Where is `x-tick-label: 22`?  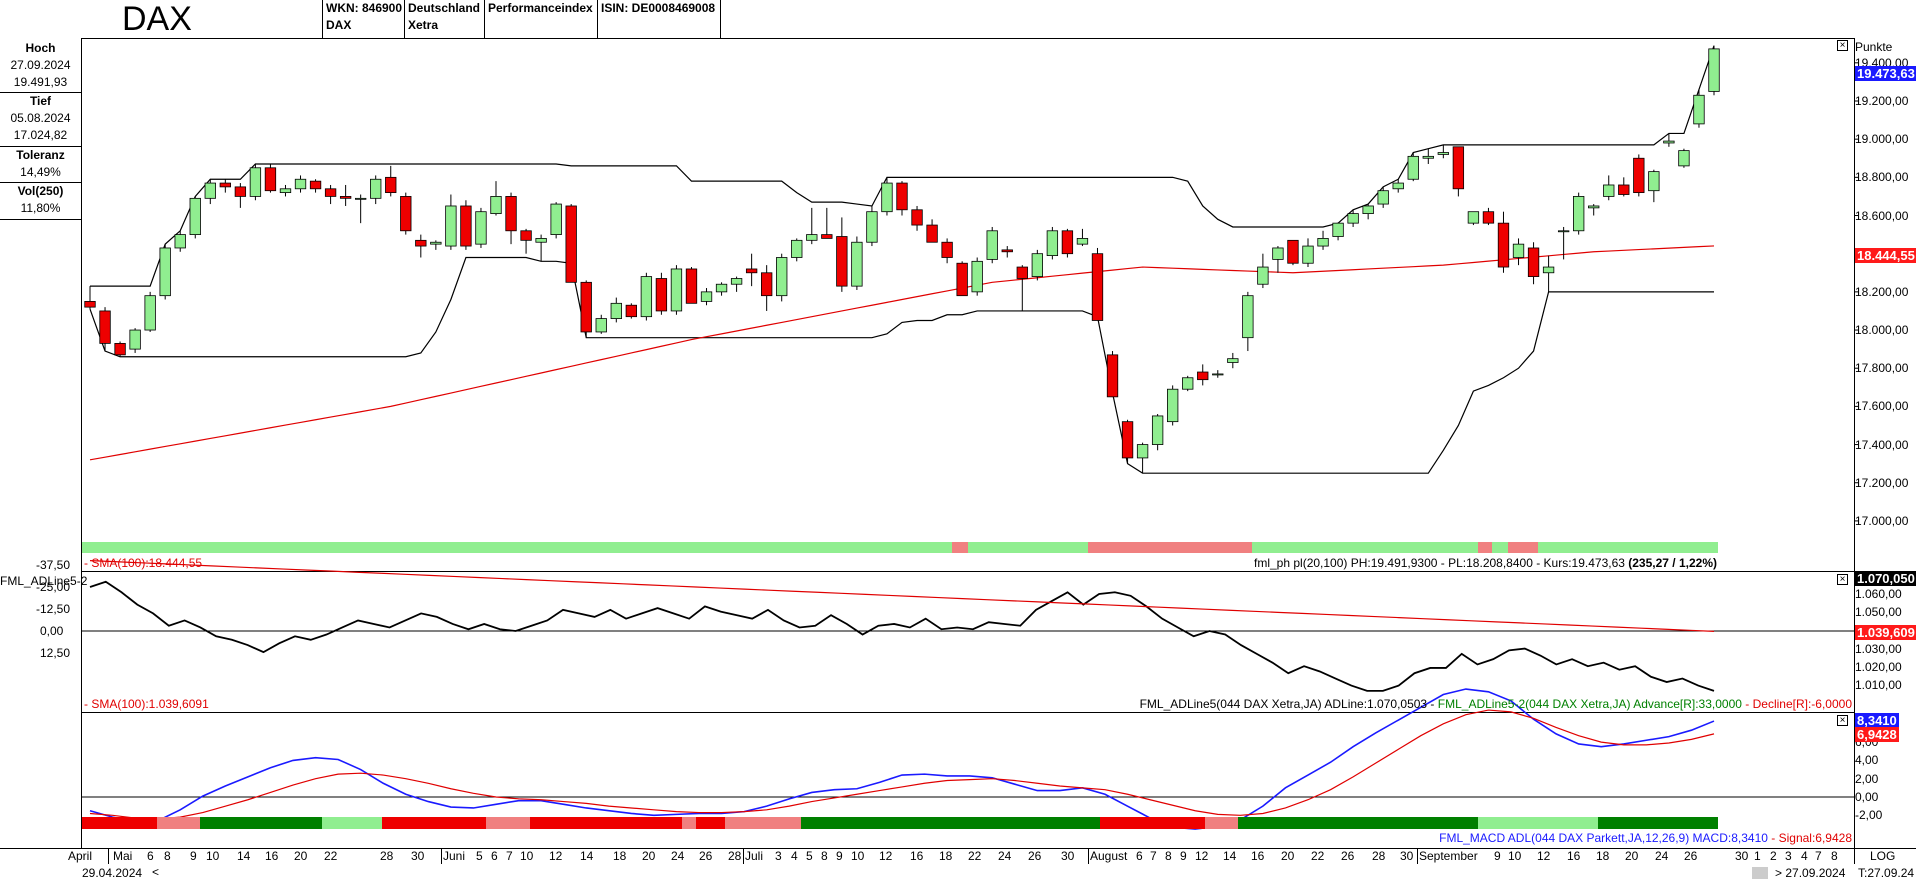 x-tick-label: 22 is located at coordinates (331, 856).